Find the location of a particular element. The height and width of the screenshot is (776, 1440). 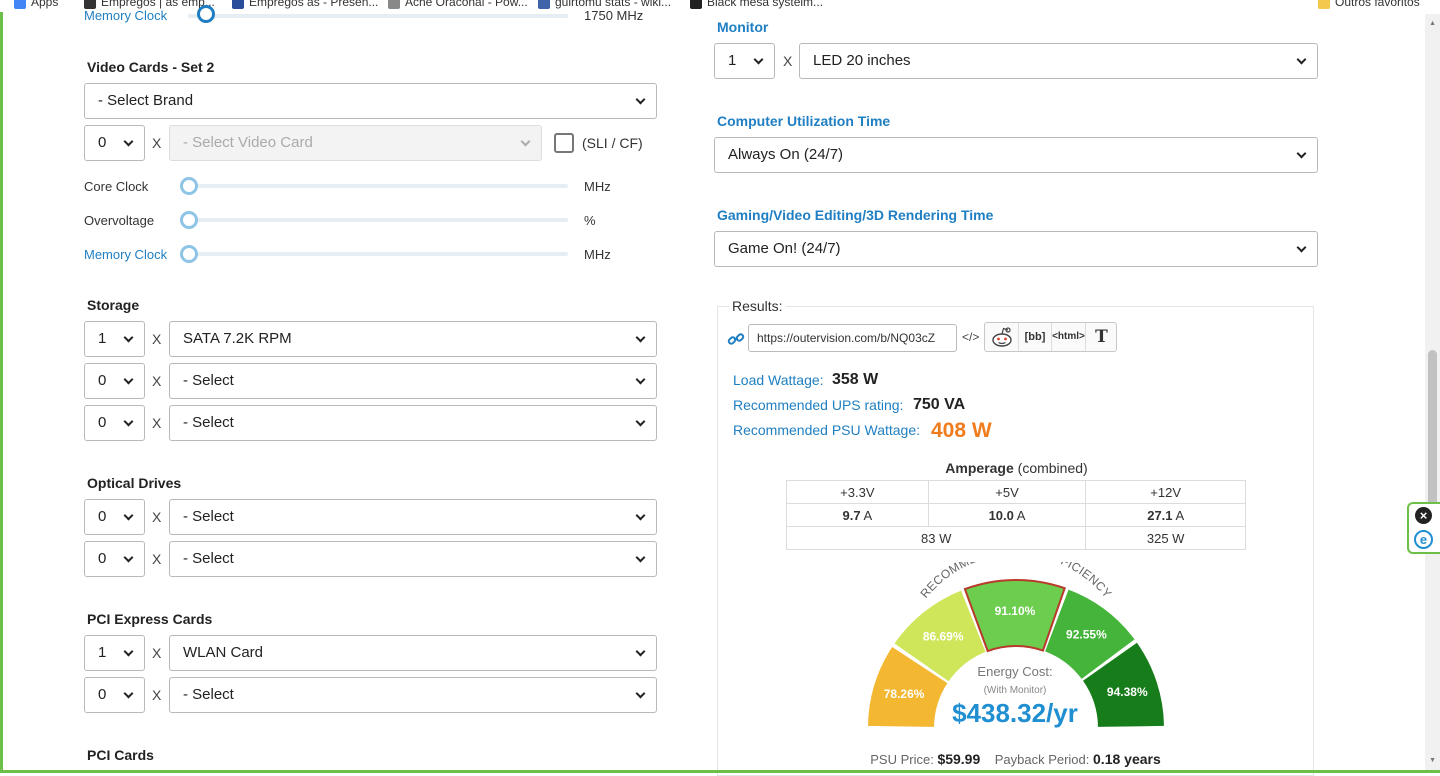

pcie-item-select: - Select is located at coordinates (413, 695).